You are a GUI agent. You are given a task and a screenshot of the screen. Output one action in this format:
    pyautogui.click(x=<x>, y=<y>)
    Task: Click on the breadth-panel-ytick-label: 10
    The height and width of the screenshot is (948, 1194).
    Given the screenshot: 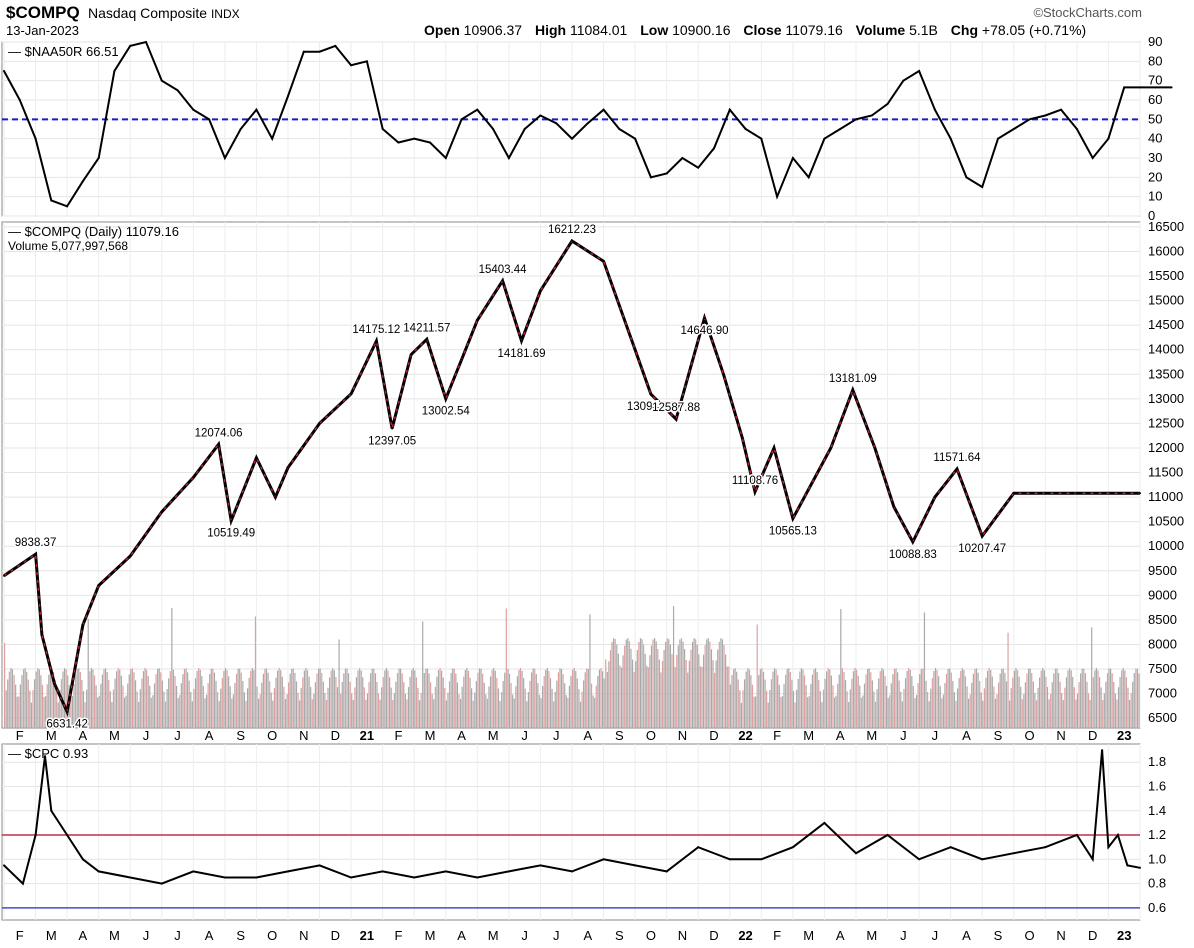 What is the action you would take?
    pyautogui.click(x=1155, y=196)
    